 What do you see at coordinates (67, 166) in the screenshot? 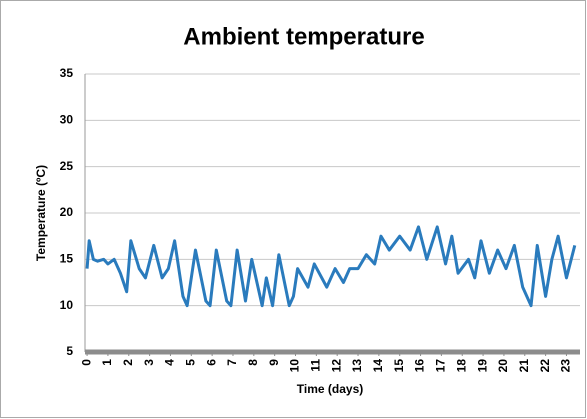
I see `y-tick-label: 25` at bounding box center [67, 166].